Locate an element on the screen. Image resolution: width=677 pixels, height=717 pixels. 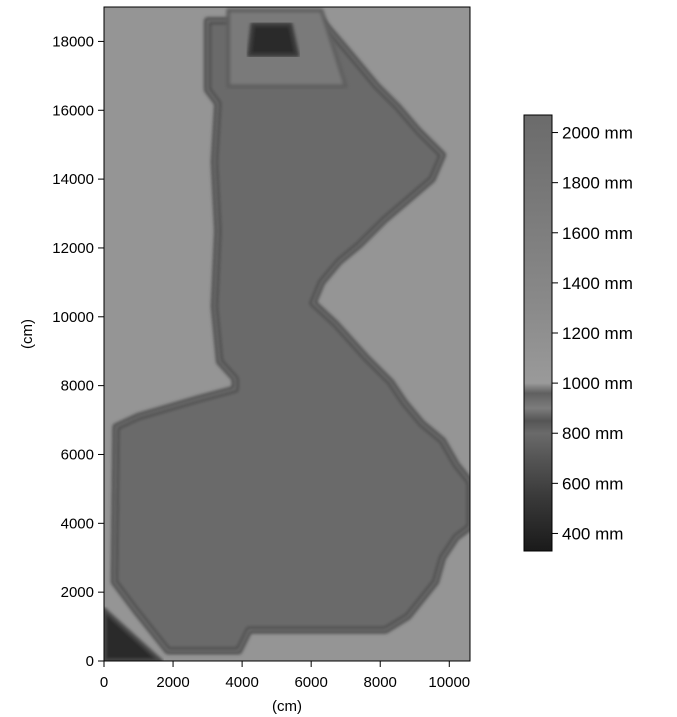
region-top-dark-spot is located at coordinates (273, 40).